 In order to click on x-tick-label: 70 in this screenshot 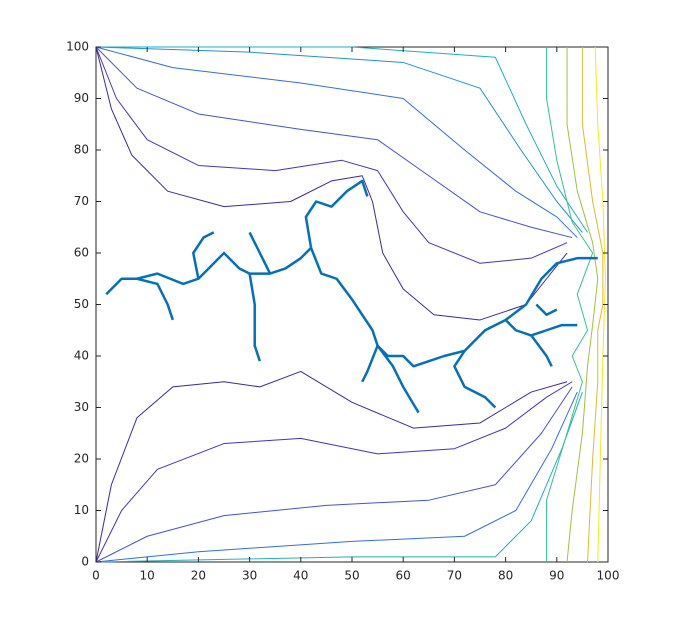, I will do `click(454, 576)`.